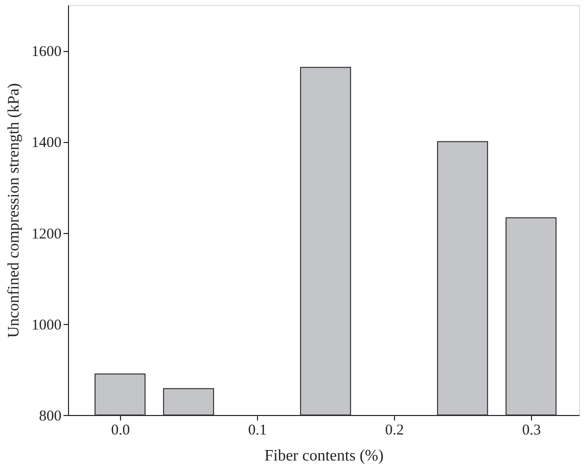 The height and width of the screenshot is (468, 584). Describe the element at coordinates (47, 143) in the screenshot. I see `y-tick-label: 1400` at that location.